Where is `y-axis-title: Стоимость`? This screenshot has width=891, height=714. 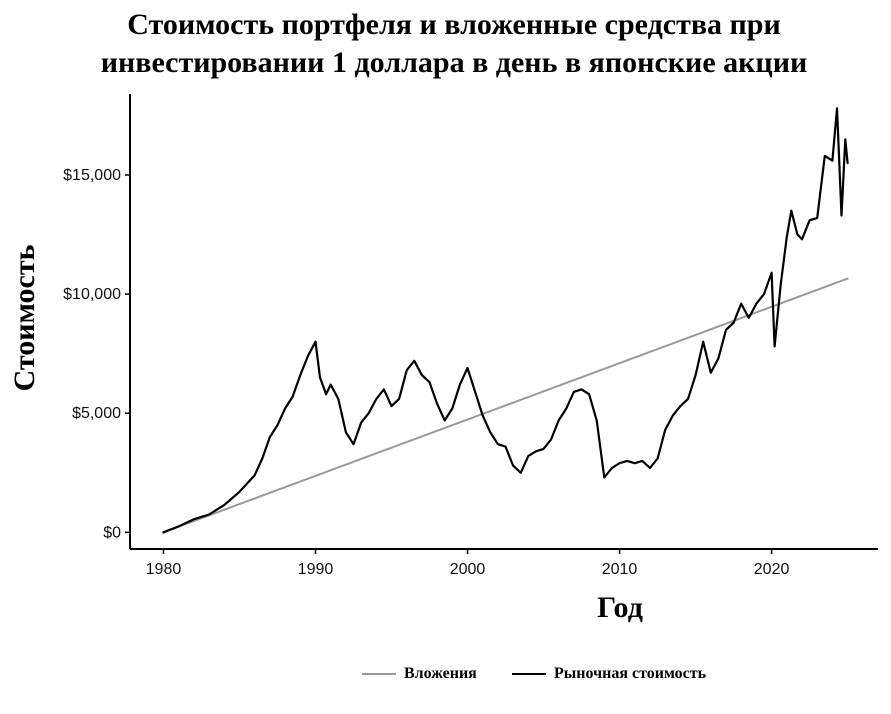 y-axis-title: Стоимость is located at coordinates (24, 317).